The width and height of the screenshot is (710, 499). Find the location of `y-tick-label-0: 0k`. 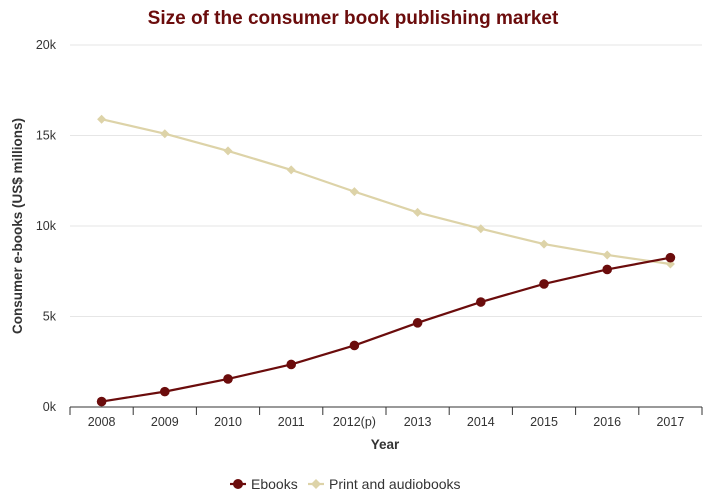

y-tick-label-0: 0k is located at coordinates (50, 407).